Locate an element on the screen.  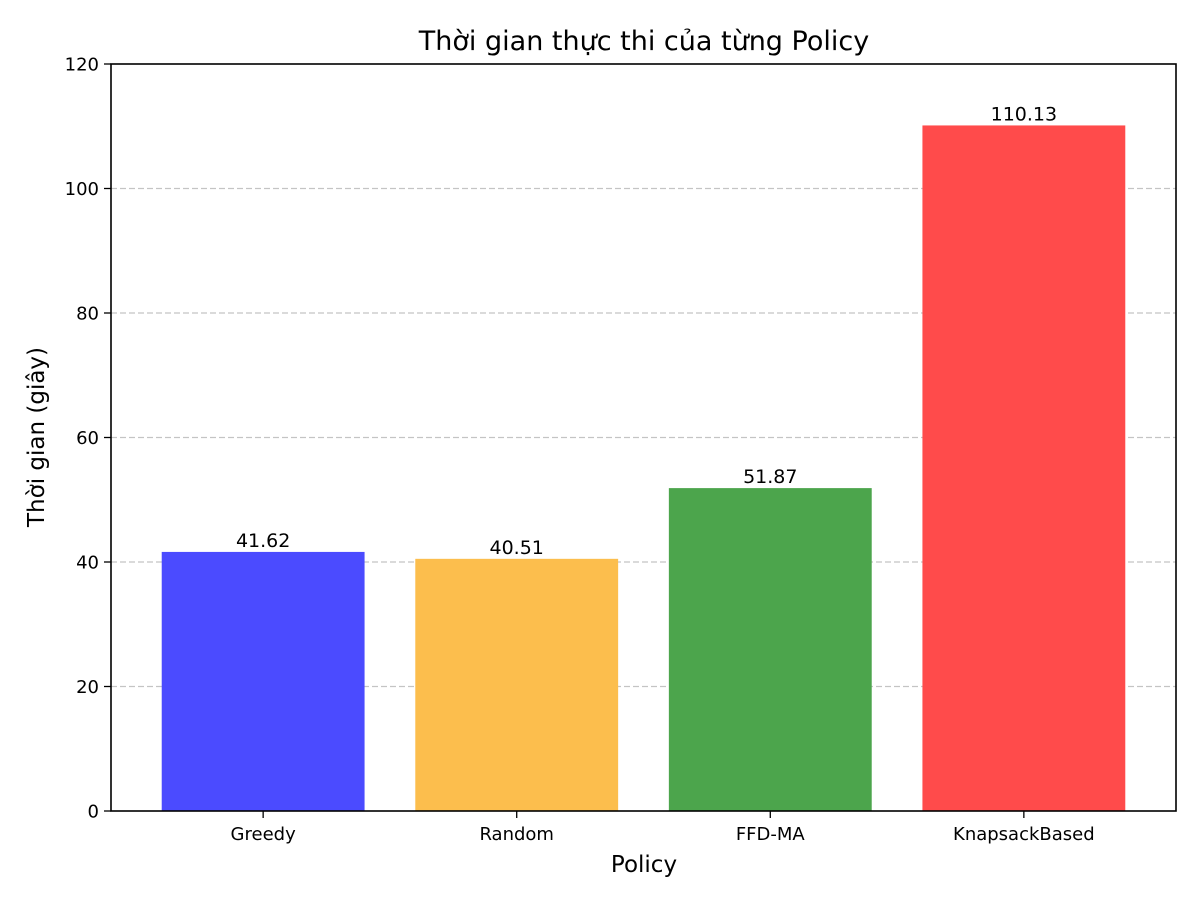
bar-value-label: 110.13 is located at coordinates (1024, 114).